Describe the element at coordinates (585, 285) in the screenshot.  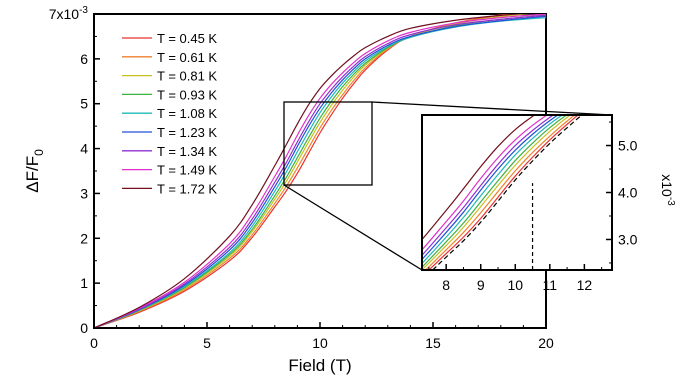
I see `inset-x-tick-label-4: 12` at that location.